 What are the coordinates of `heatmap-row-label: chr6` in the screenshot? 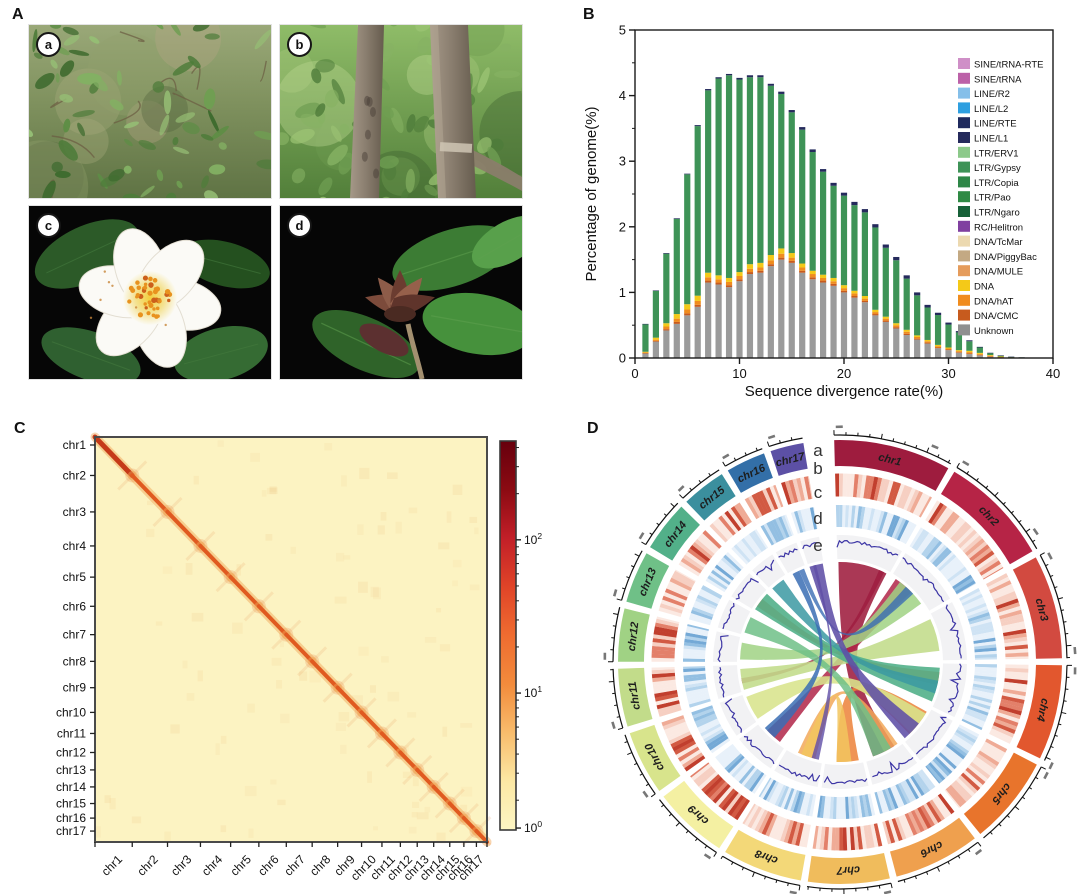 It's located at (75, 606).